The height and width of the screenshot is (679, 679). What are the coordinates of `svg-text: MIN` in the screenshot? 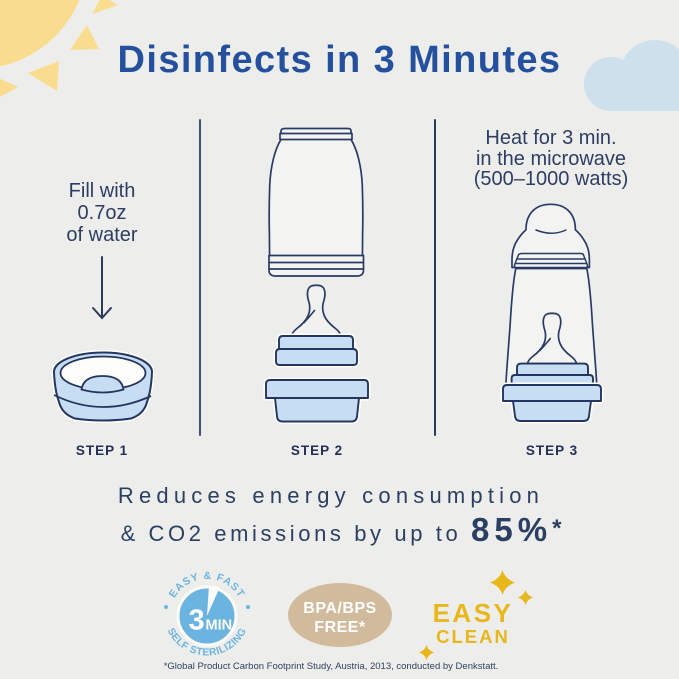 It's located at (219, 626).